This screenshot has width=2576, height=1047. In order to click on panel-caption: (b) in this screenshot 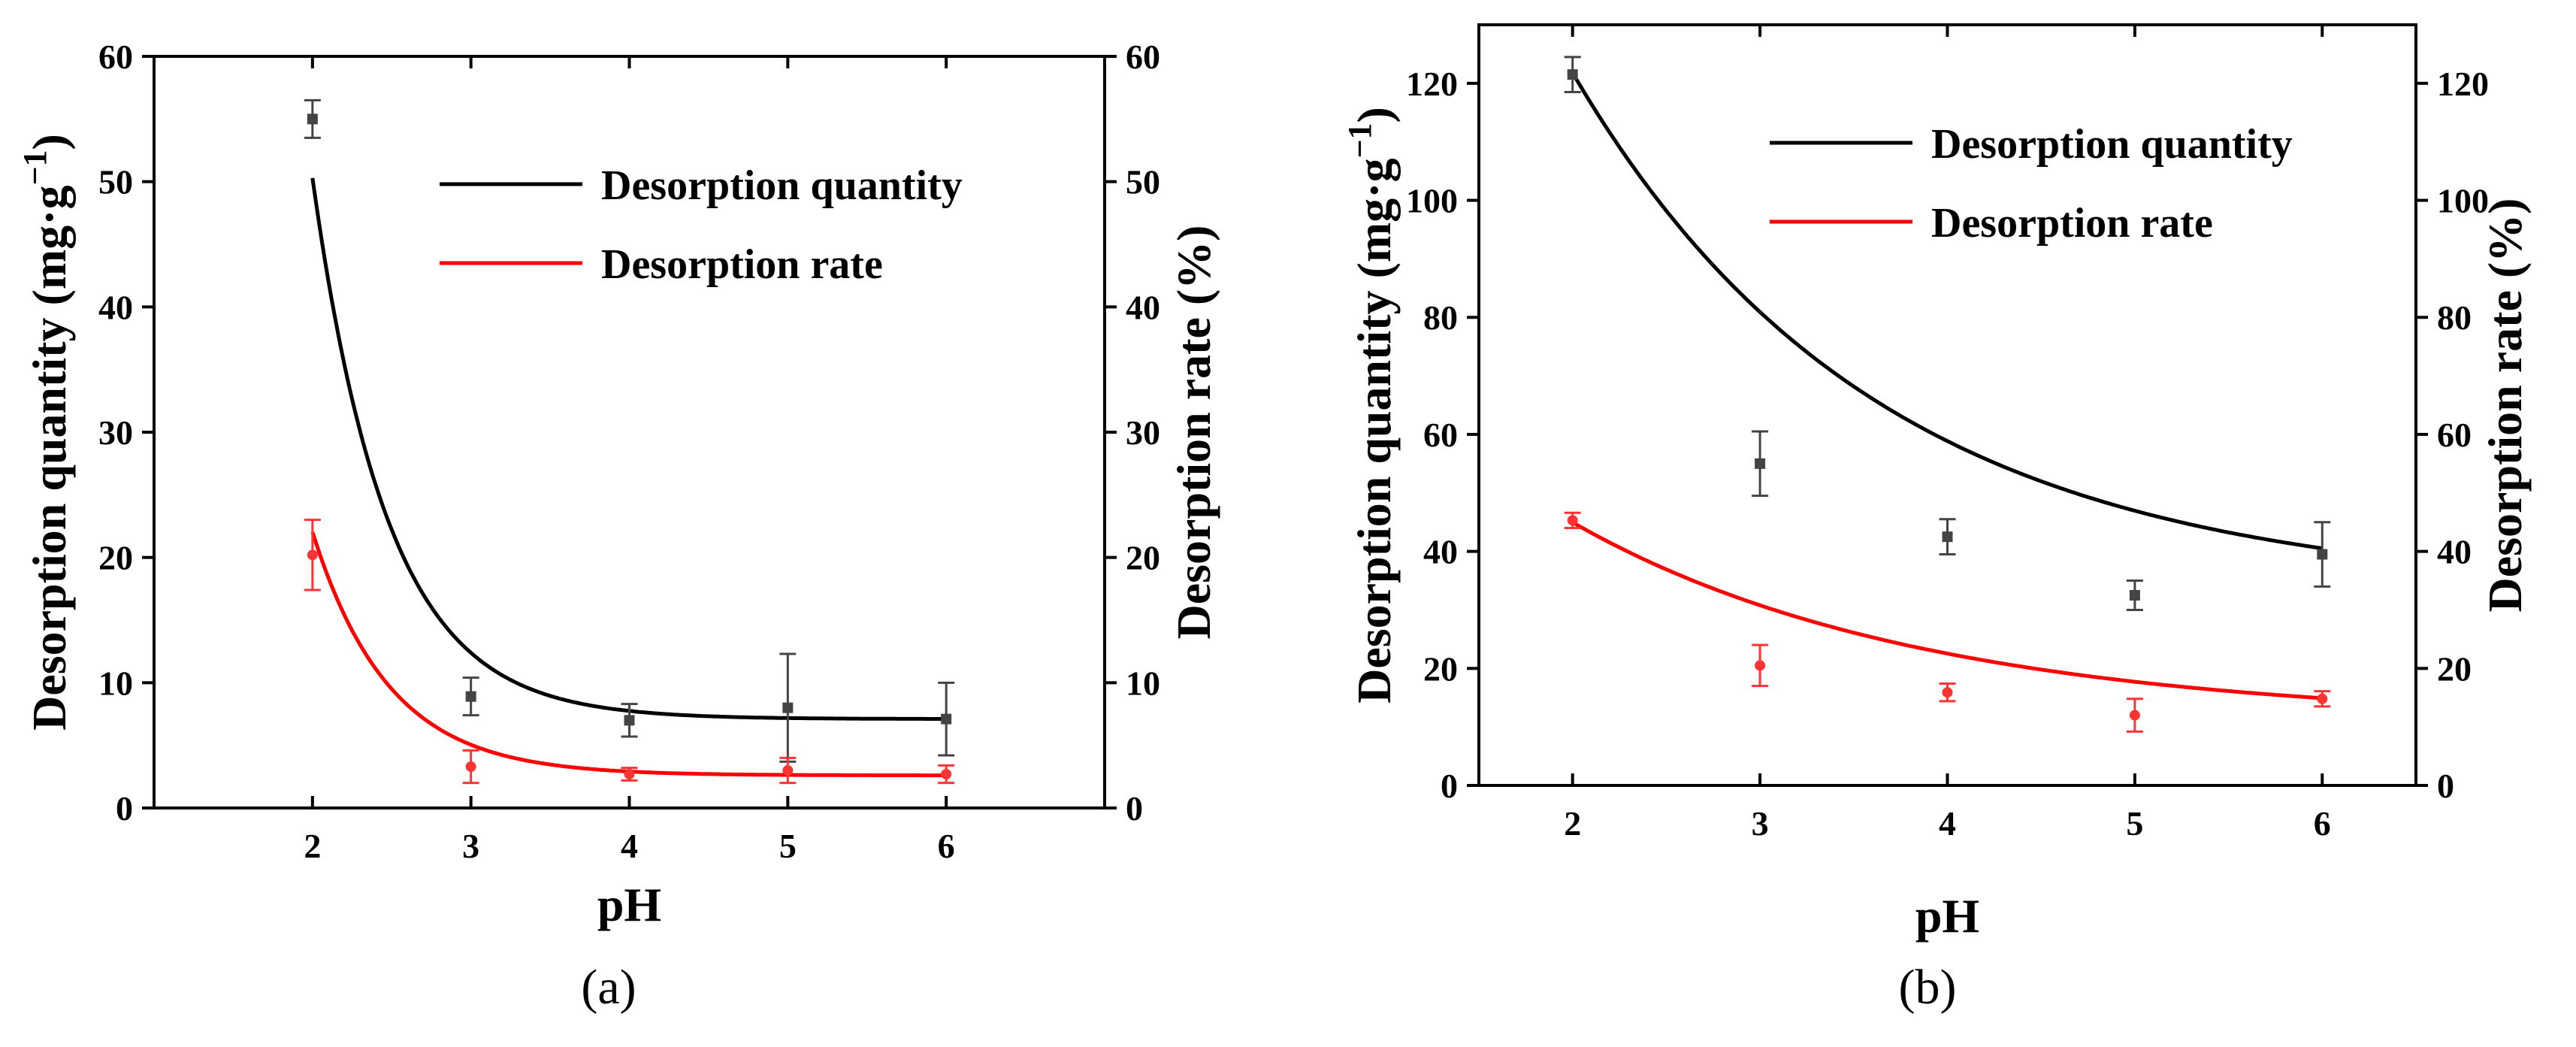, I will do `click(1928, 987)`.